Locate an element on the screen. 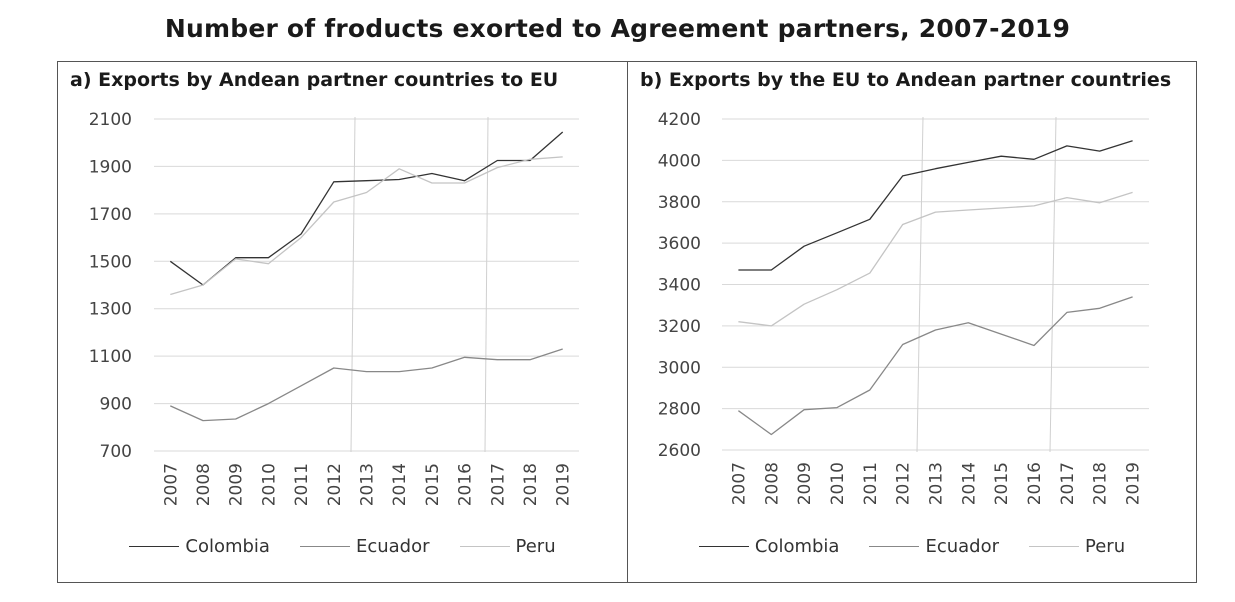  y-tick-label: 1300 is located at coordinates (110, 310).